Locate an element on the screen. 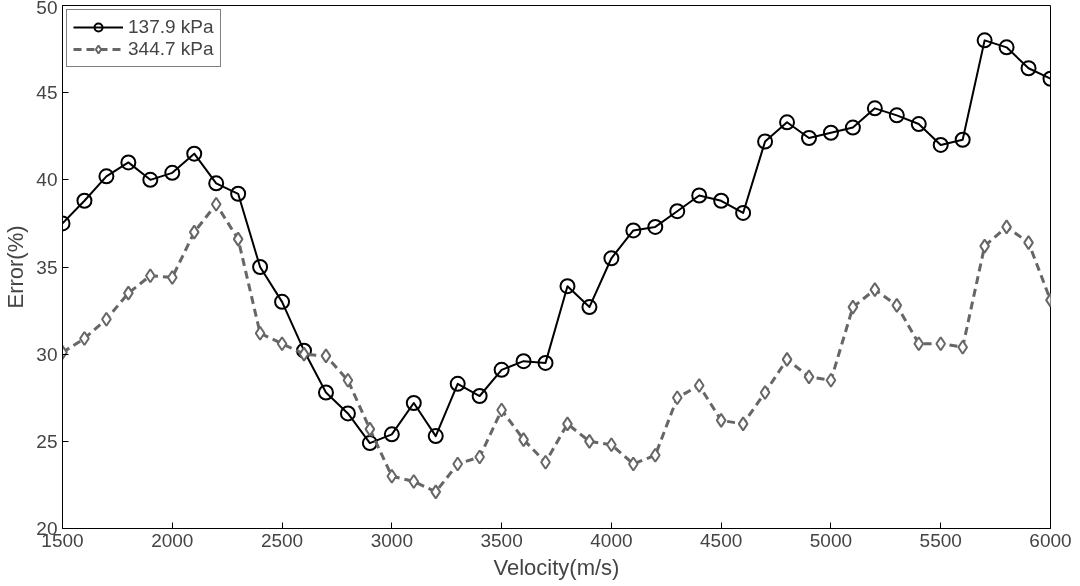 The height and width of the screenshot is (586, 1080). y-tick-label: 35 is located at coordinates (47, 267).